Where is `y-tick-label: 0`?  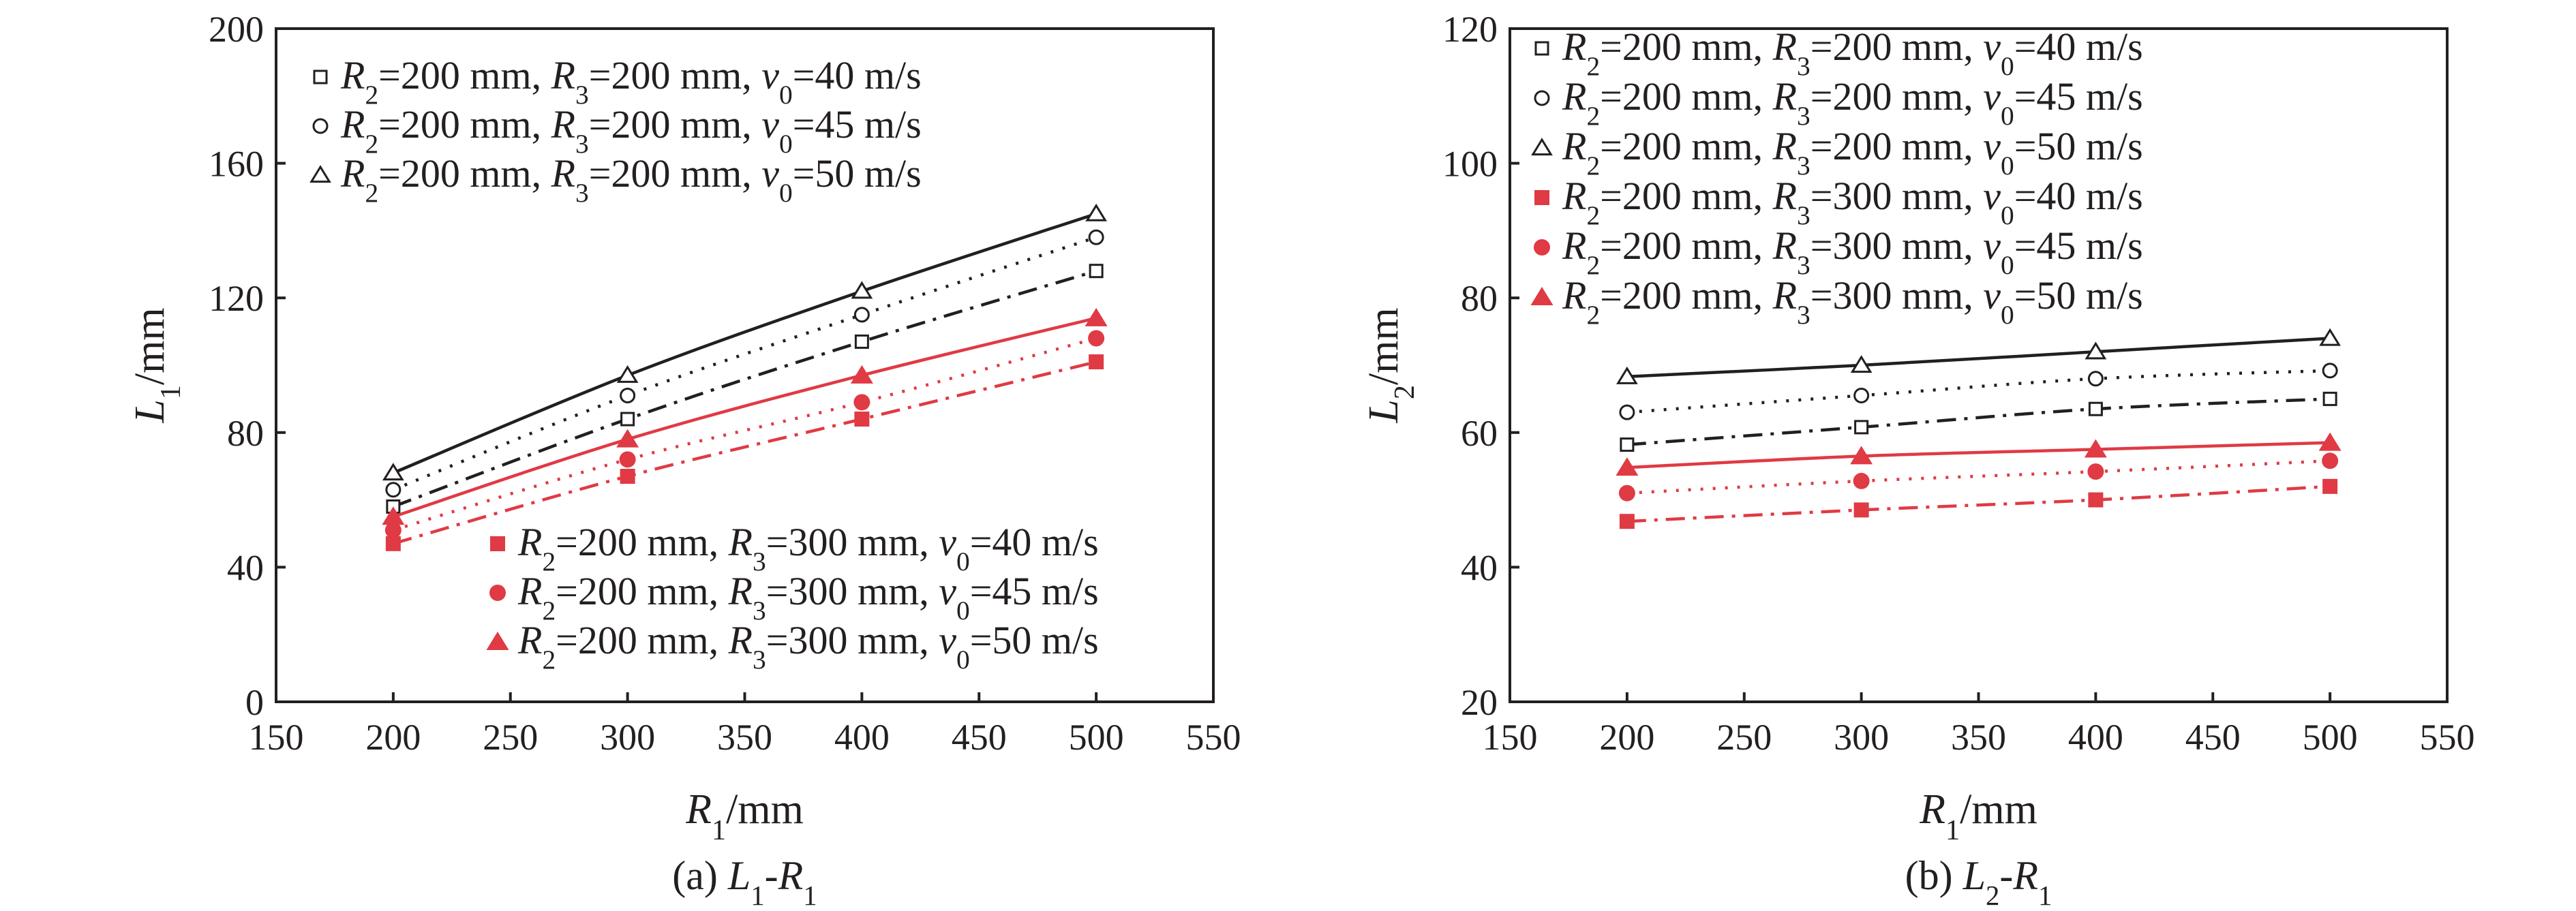
y-tick-label: 0 is located at coordinates (254, 703).